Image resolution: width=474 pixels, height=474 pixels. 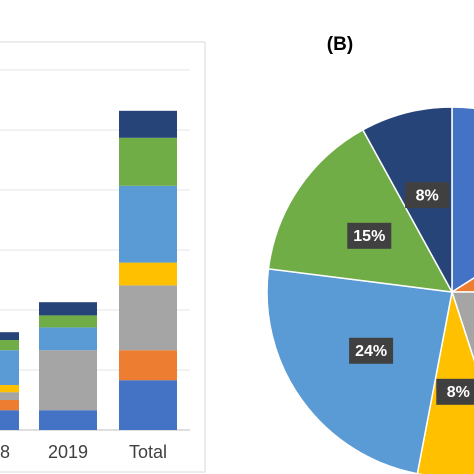 I want to click on data-label: 24%, so click(x=371, y=351).